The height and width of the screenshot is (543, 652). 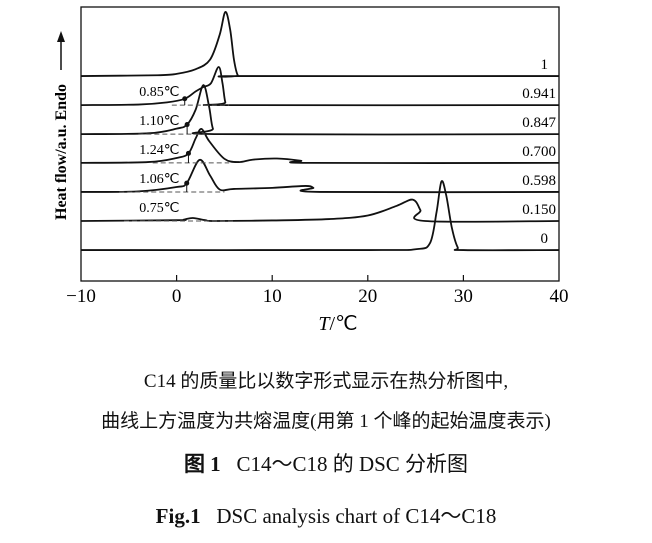 What do you see at coordinates (539, 181) in the screenshot?
I see `series-label: 0.598` at bounding box center [539, 181].